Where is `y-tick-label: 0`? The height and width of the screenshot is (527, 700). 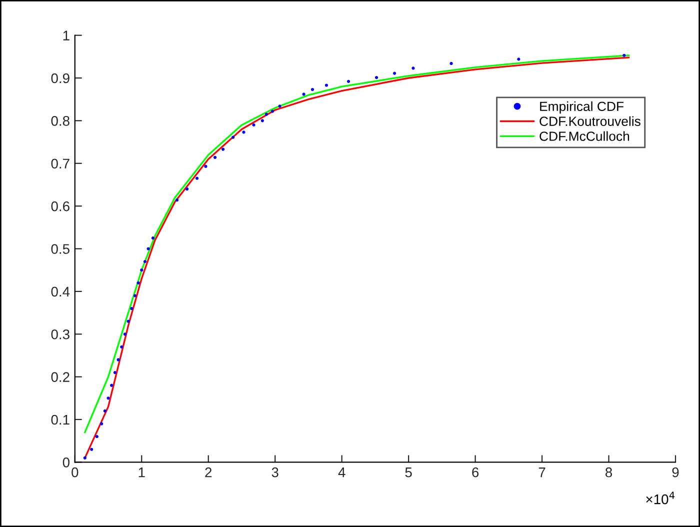
y-tick-label: 0 is located at coordinates (66, 463).